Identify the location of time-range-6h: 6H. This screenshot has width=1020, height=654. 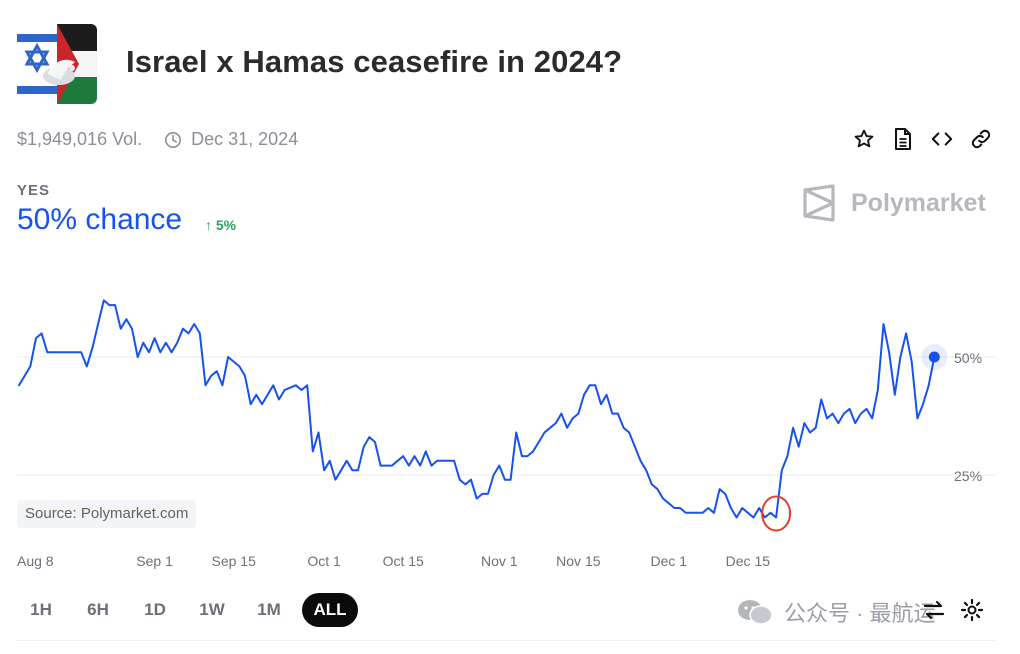
(98, 609).